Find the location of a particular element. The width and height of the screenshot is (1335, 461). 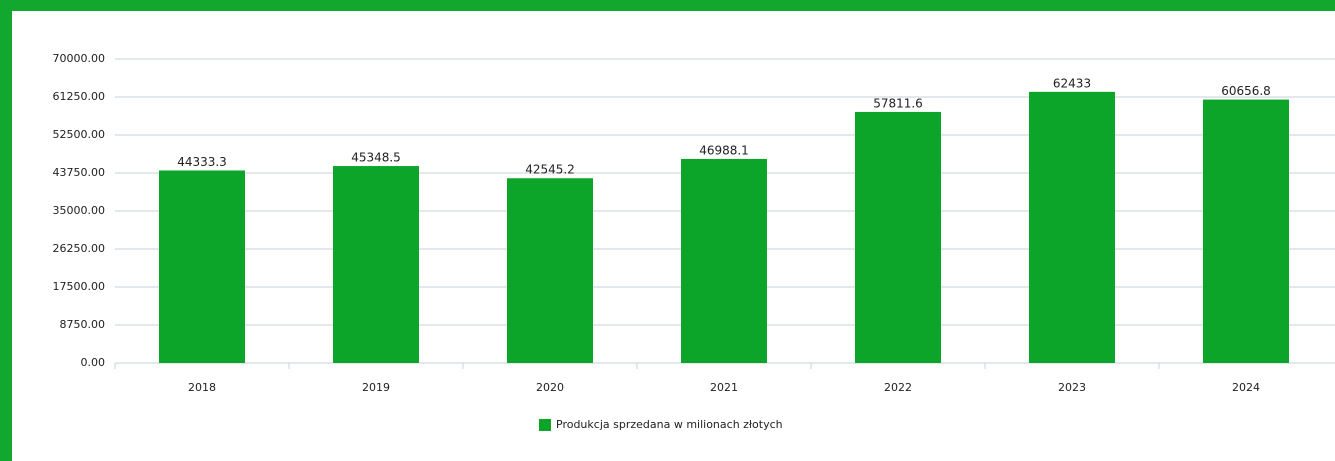

y-tick-label: 43750.00 is located at coordinates (79, 172).